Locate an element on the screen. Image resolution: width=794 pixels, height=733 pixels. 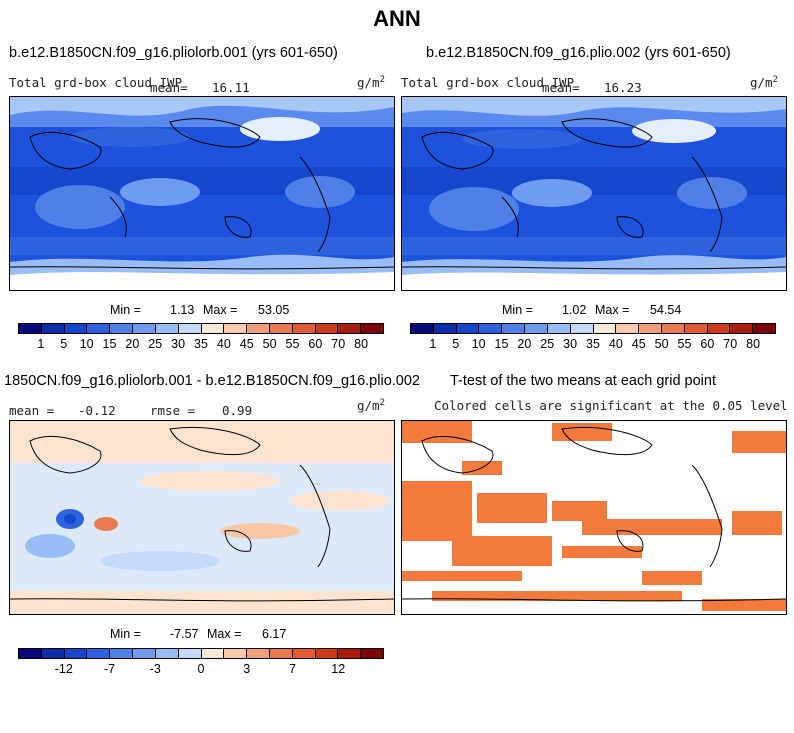
panel1-max-value: 53.05 is located at coordinates (274, 310).